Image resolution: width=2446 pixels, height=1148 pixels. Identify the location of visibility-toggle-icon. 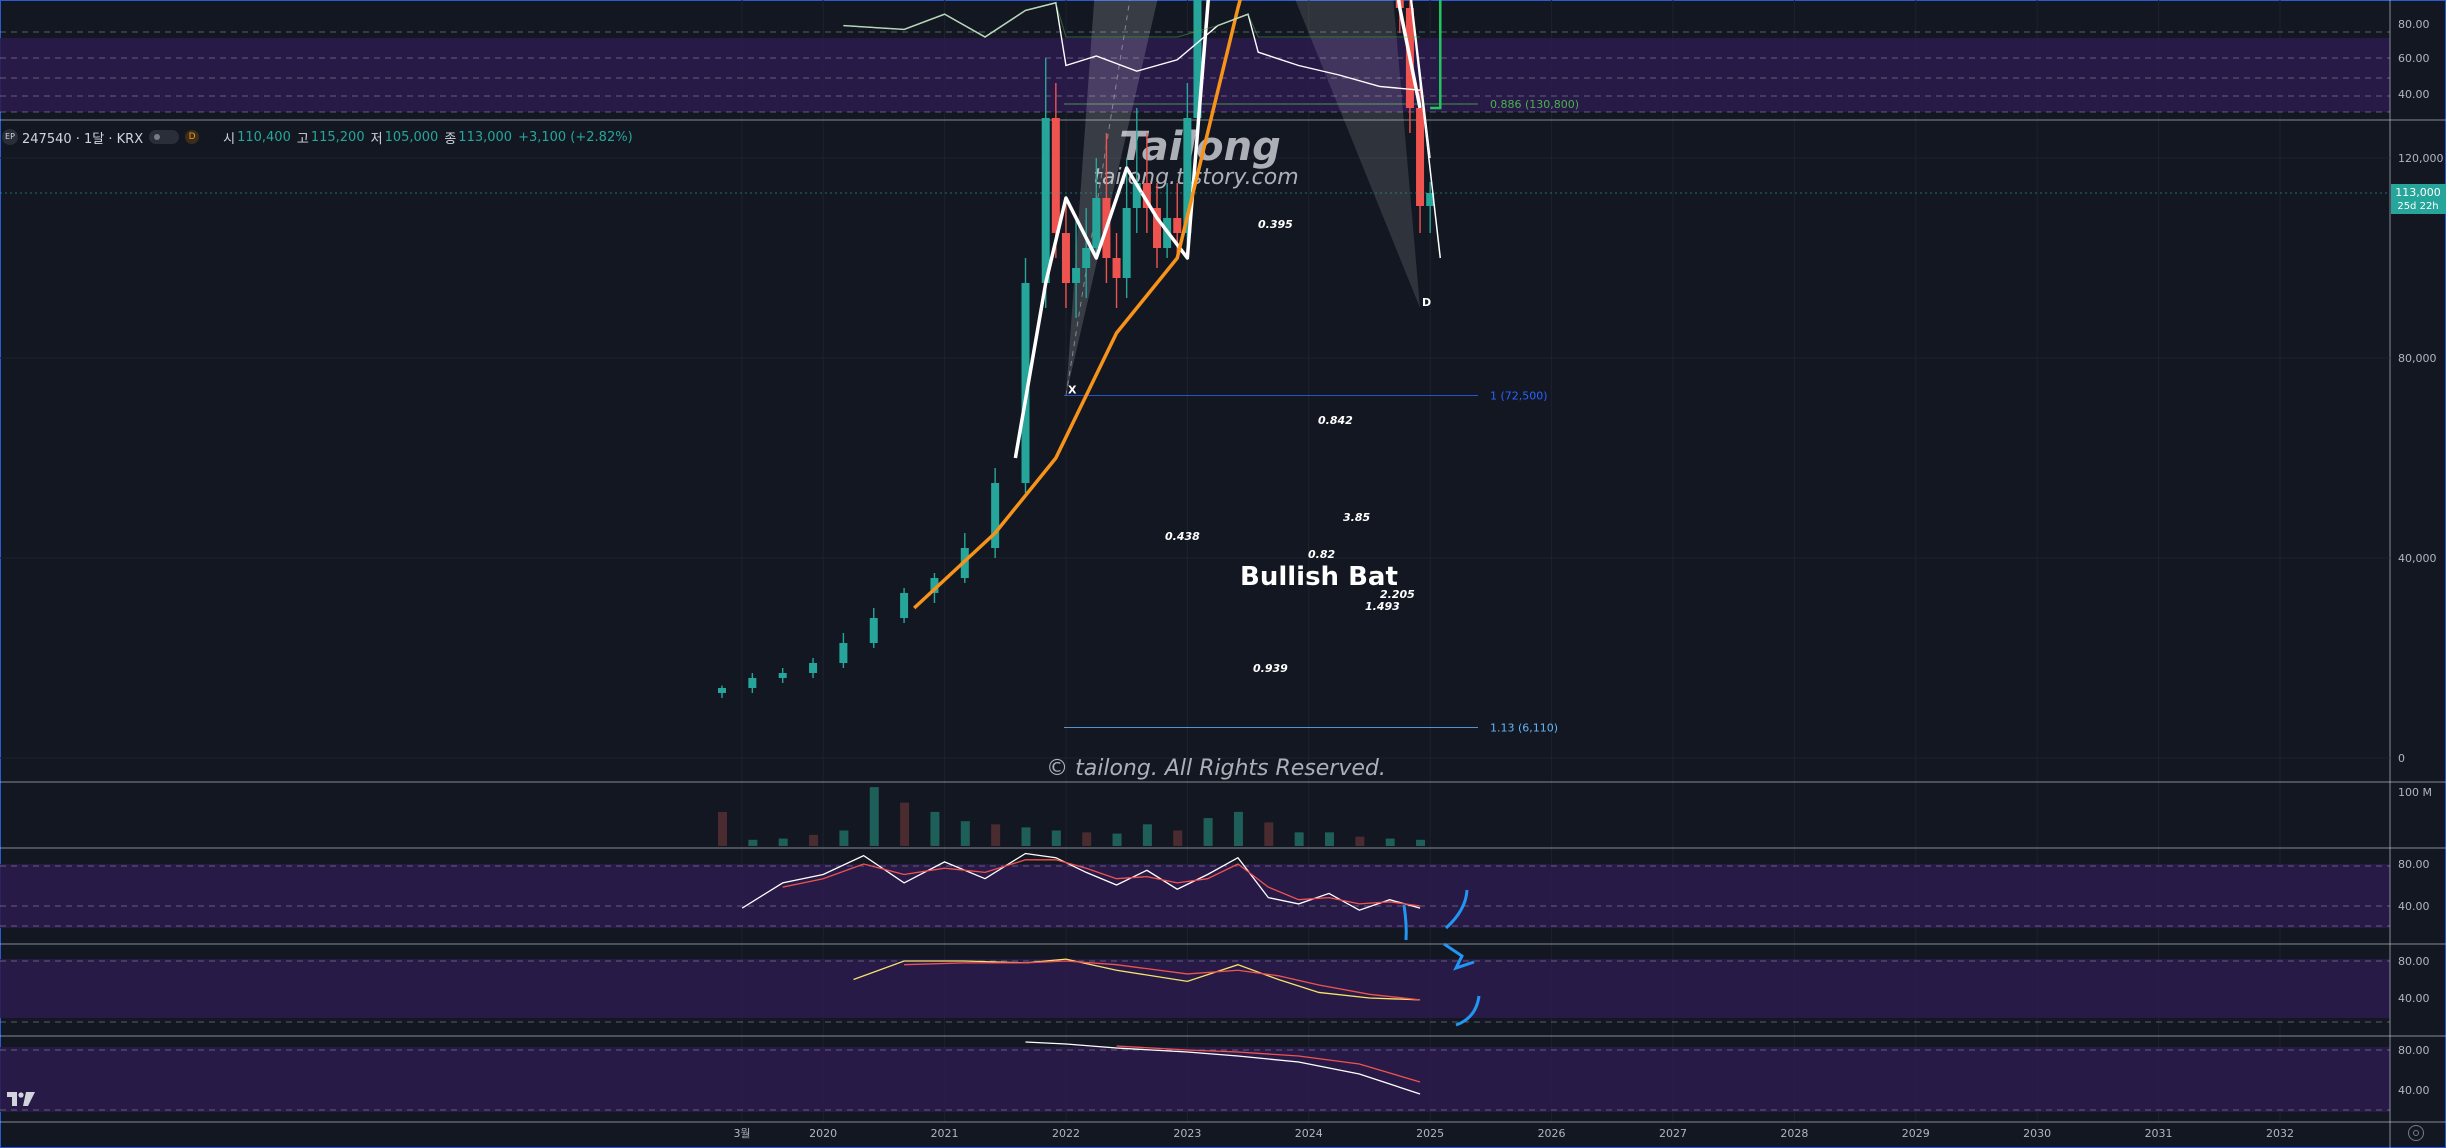
(164, 137).